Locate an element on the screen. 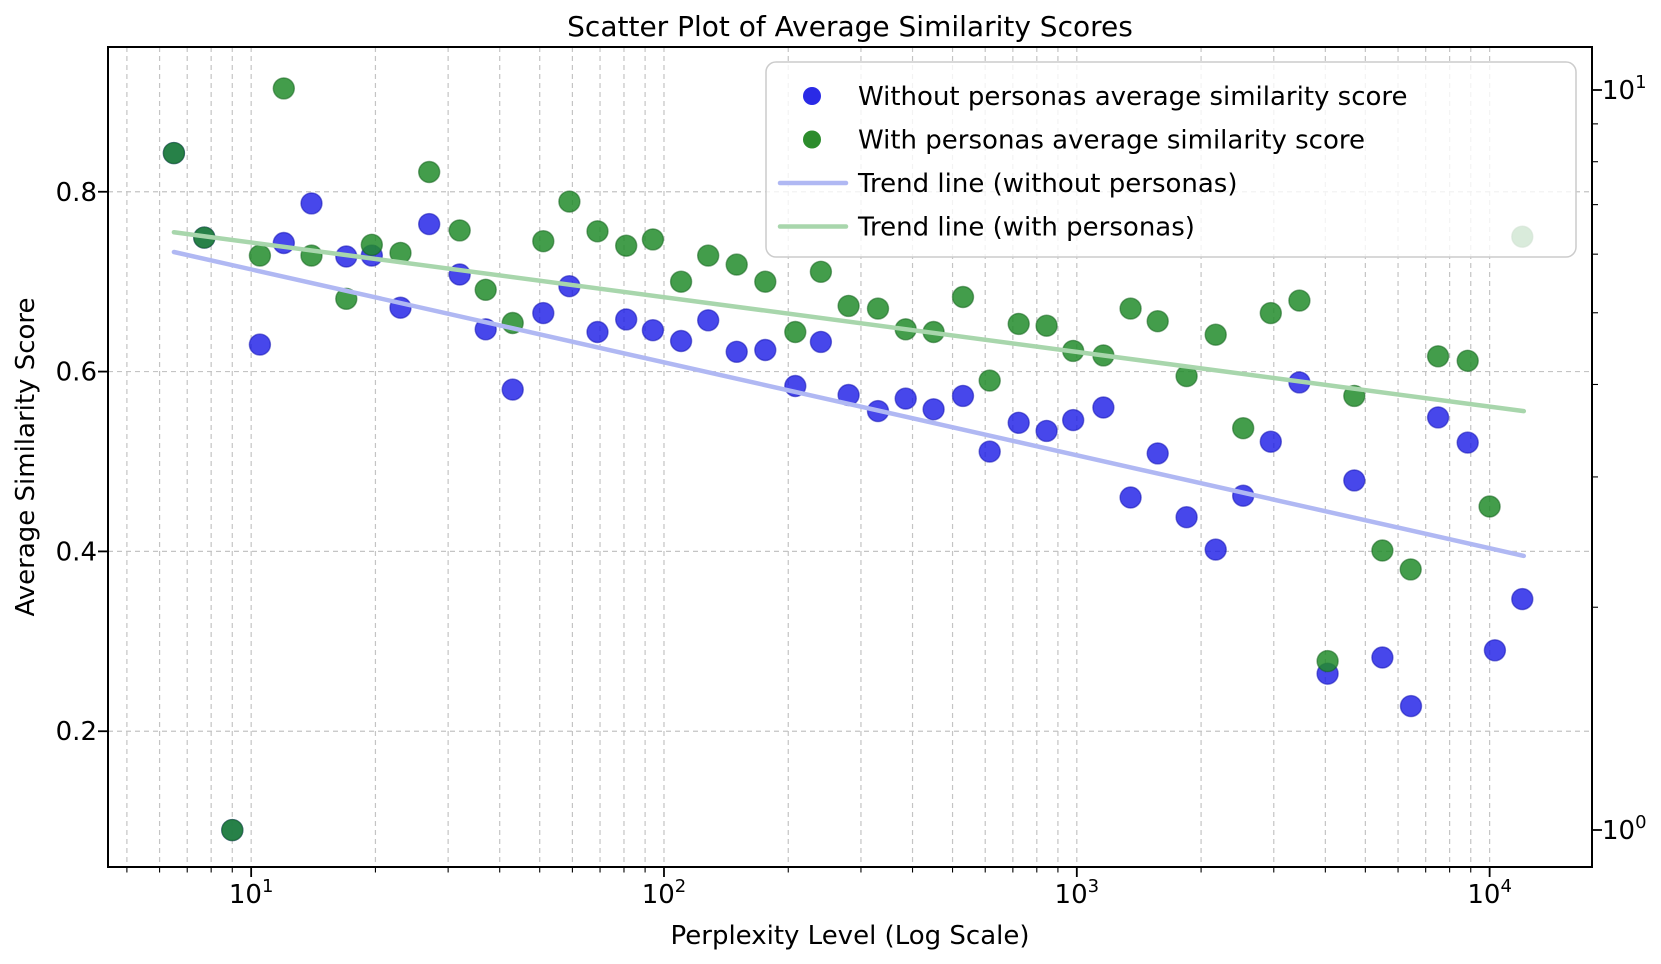 The height and width of the screenshot is (964, 1661). x-tick-label: 10³ is located at coordinates (1077, 893).